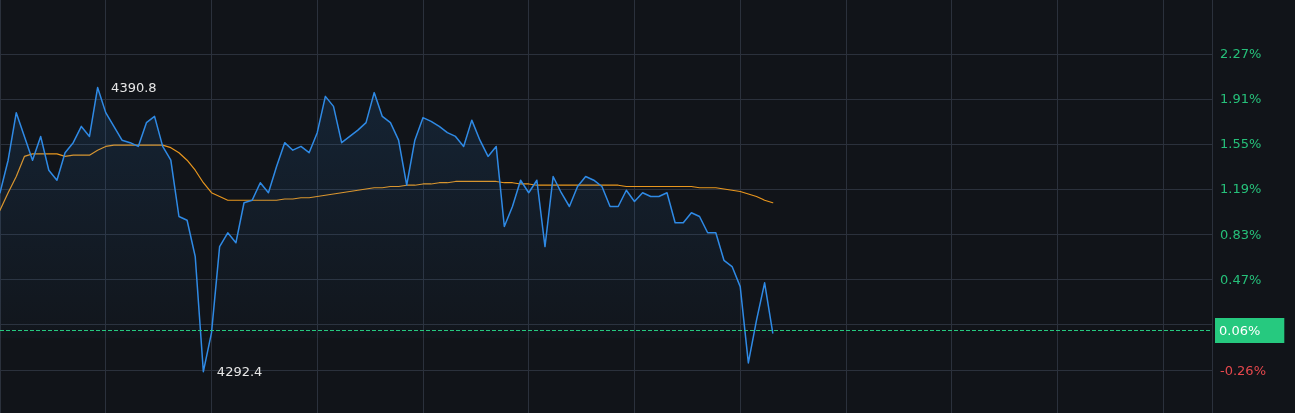 The image size is (1295, 413). I want to click on annotation: 4292.4, so click(239, 372).